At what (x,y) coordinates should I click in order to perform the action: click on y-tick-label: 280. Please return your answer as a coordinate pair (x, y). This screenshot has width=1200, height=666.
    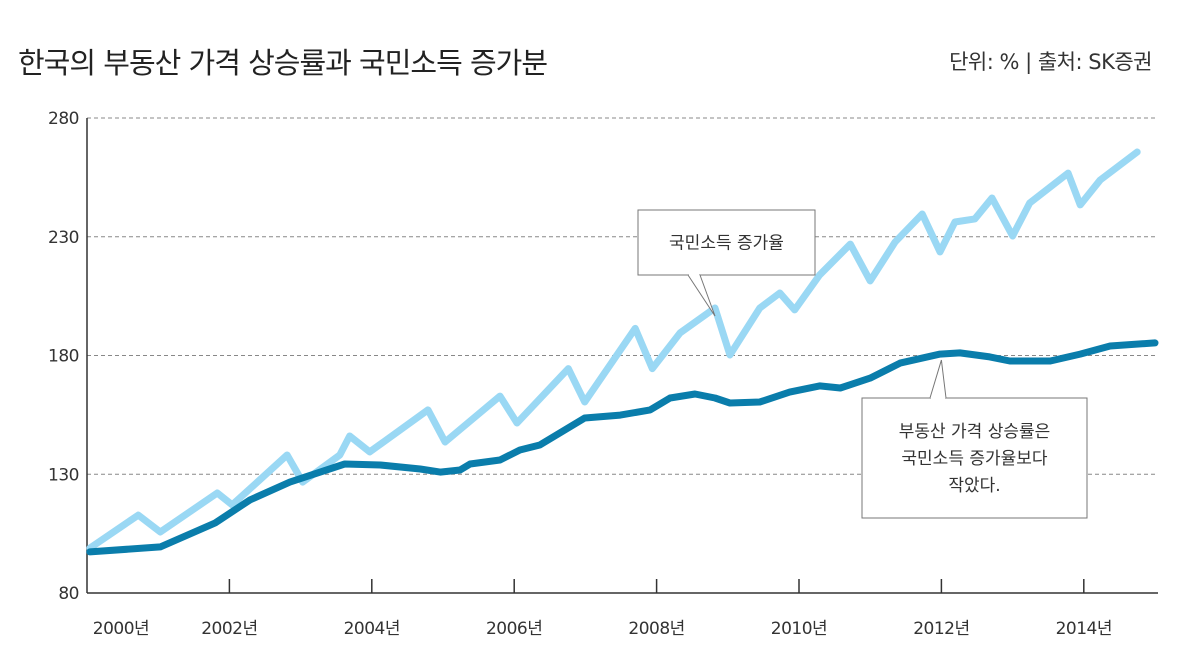
    Looking at the image, I should click on (63, 119).